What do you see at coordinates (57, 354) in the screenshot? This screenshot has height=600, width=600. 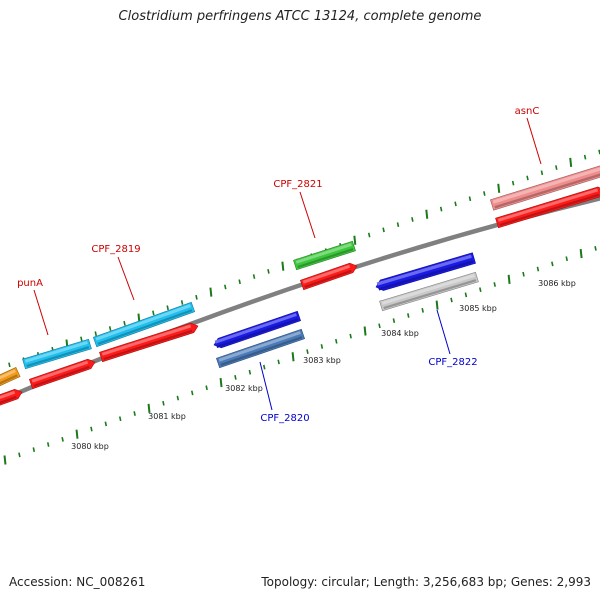 I see `gene-punA` at bounding box center [57, 354].